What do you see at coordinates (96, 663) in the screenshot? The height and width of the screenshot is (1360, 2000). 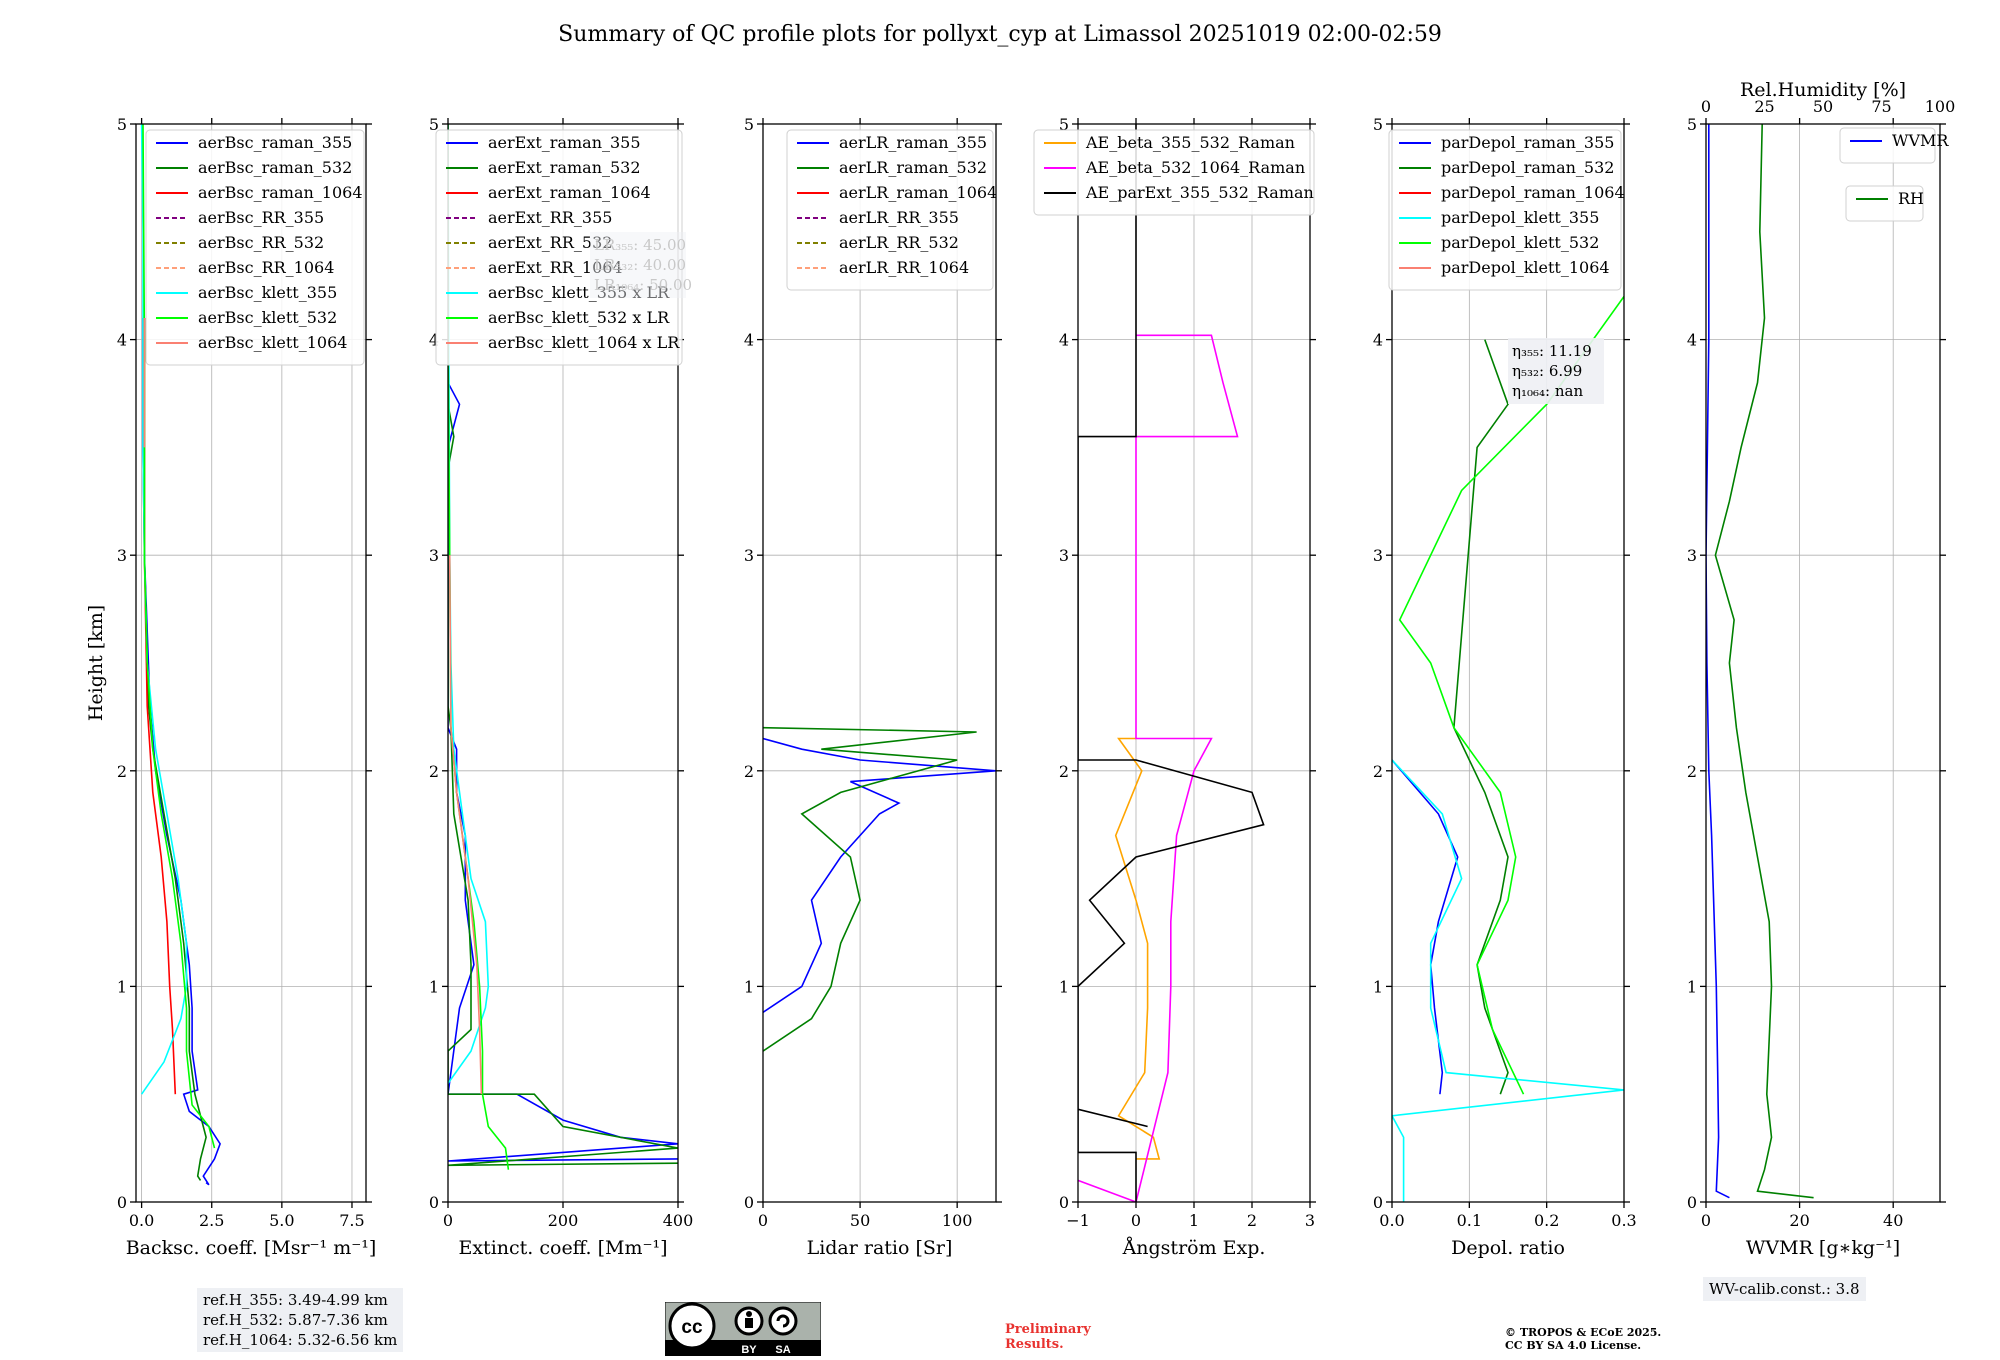 I see `y-axis-label: Height [km]` at bounding box center [96, 663].